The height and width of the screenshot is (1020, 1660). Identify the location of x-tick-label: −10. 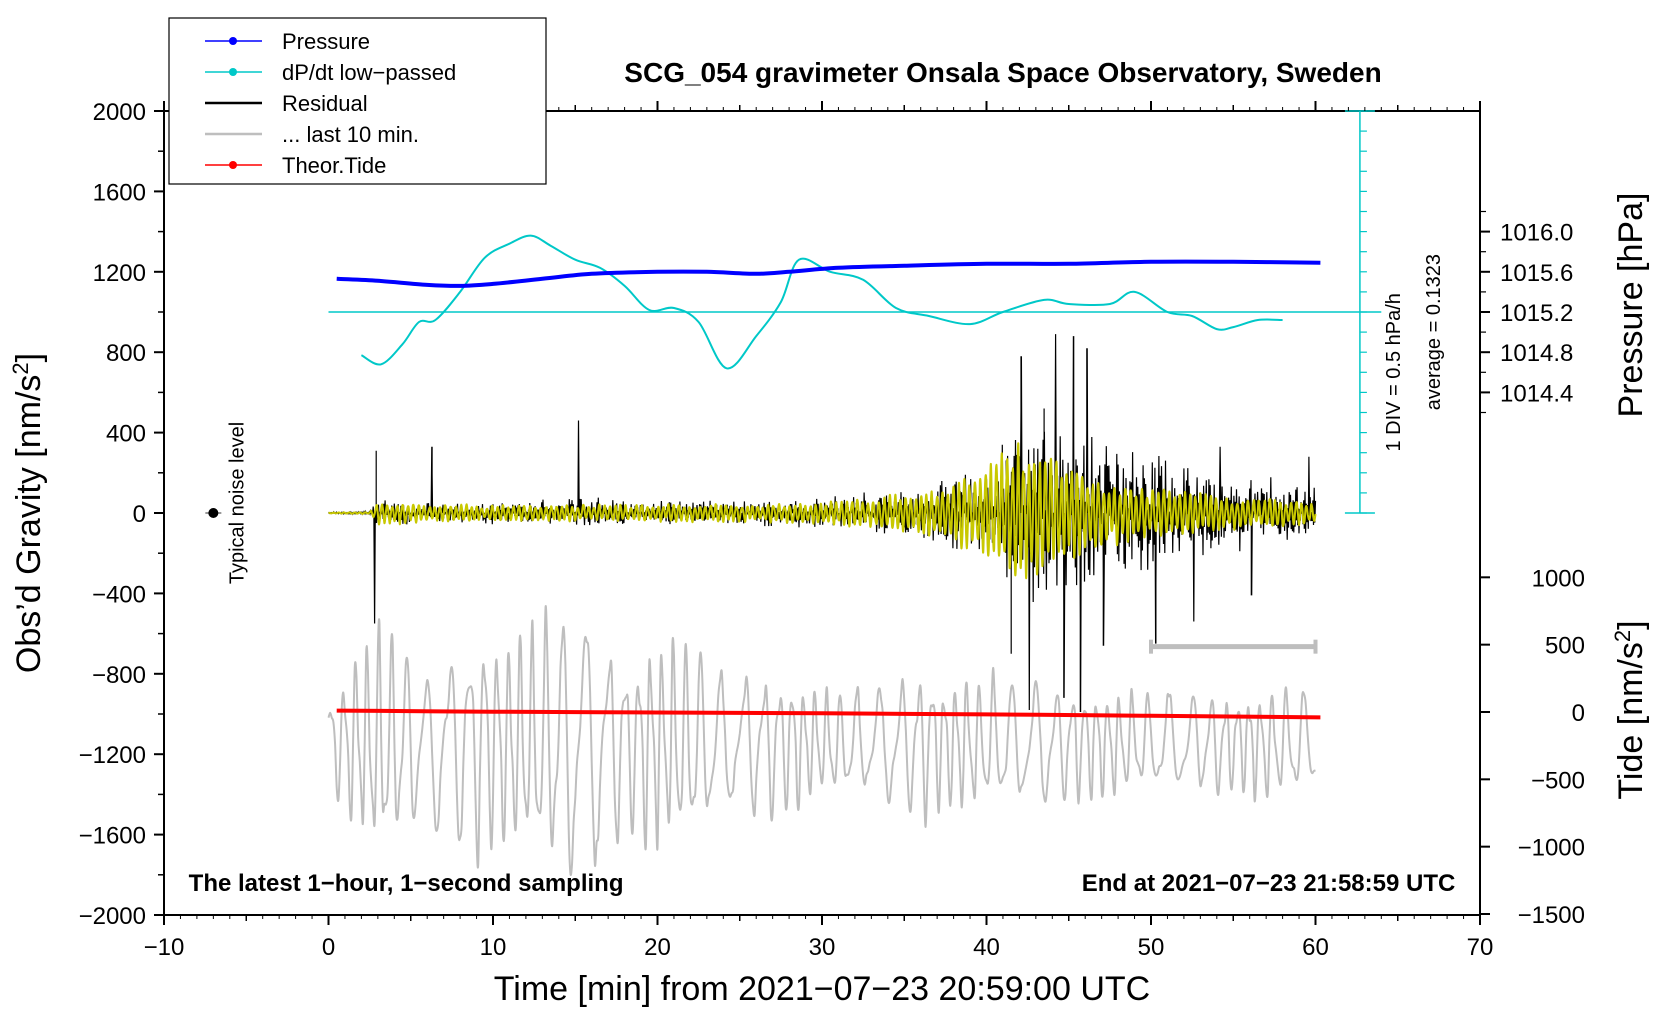
(164, 947).